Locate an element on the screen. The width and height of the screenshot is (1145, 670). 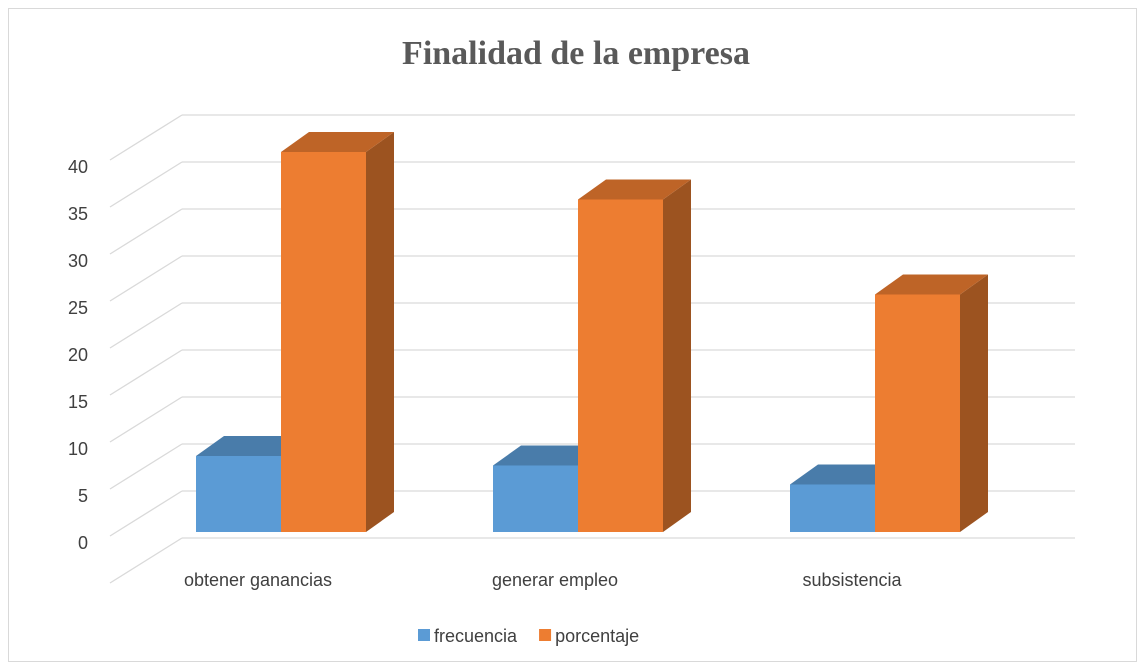
y-tick-label: 10 is located at coordinates (78, 449).